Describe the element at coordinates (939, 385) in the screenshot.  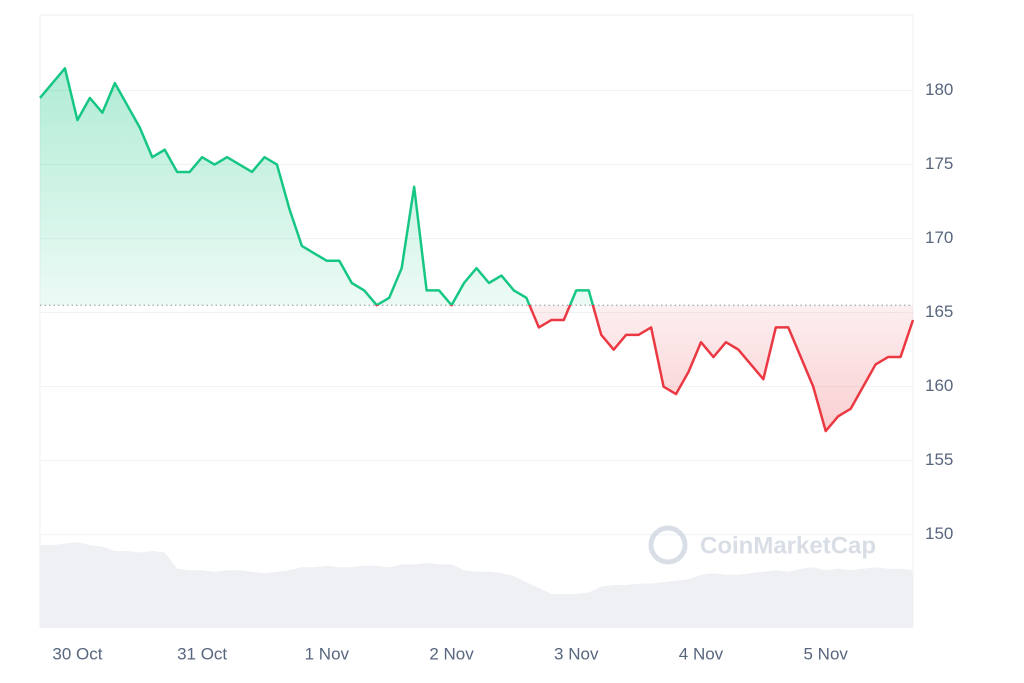
I see `y-tick-label: 160` at that location.